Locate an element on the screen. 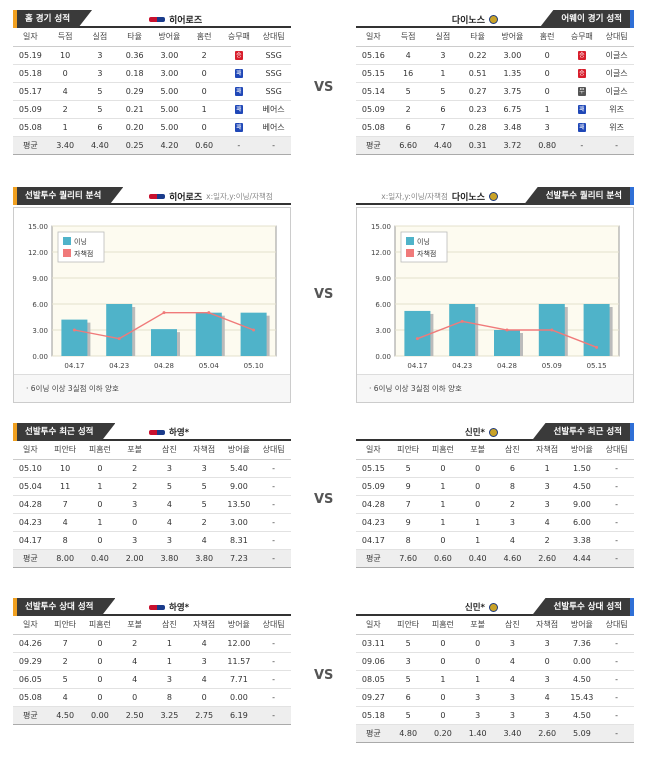  column-header: 피안타 is located at coordinates (65, 625).